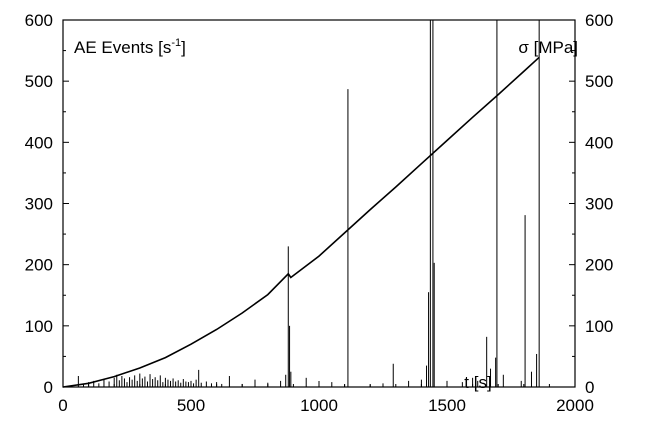 The image size is (666, 423). Describe the element at coordinates (176, 43) in the screenshot. I see `y-axis-label-left-superscript: -1` at that location.